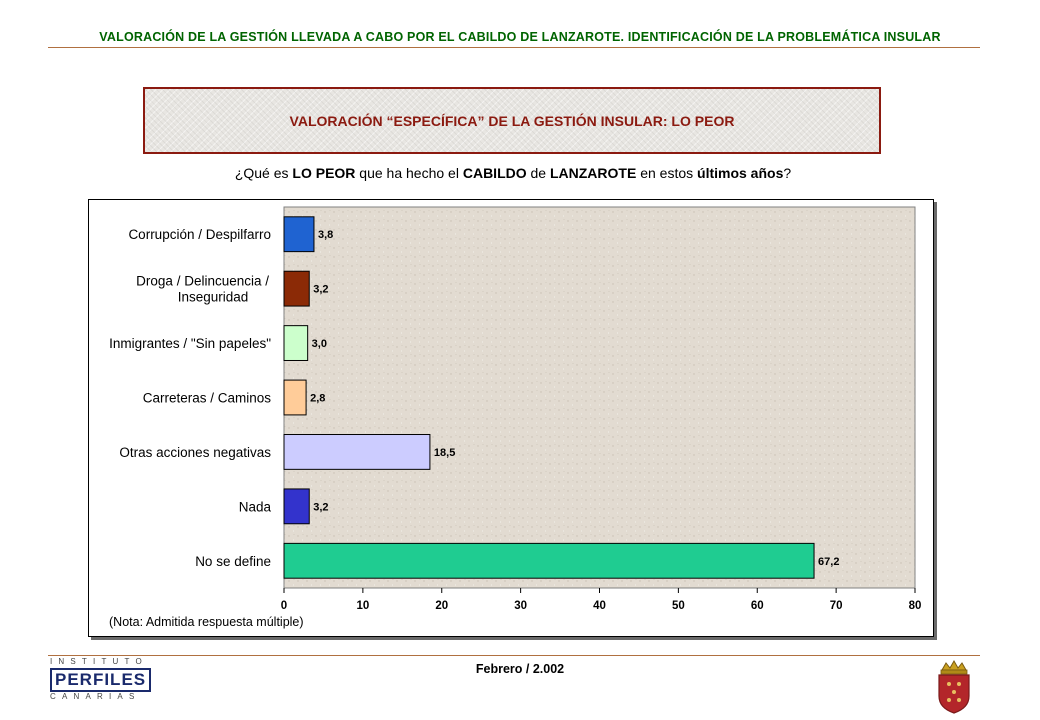 The height and width of the screenshot is (720, 1040). I want to click on x-tick-label: 20, so click(441, 606).